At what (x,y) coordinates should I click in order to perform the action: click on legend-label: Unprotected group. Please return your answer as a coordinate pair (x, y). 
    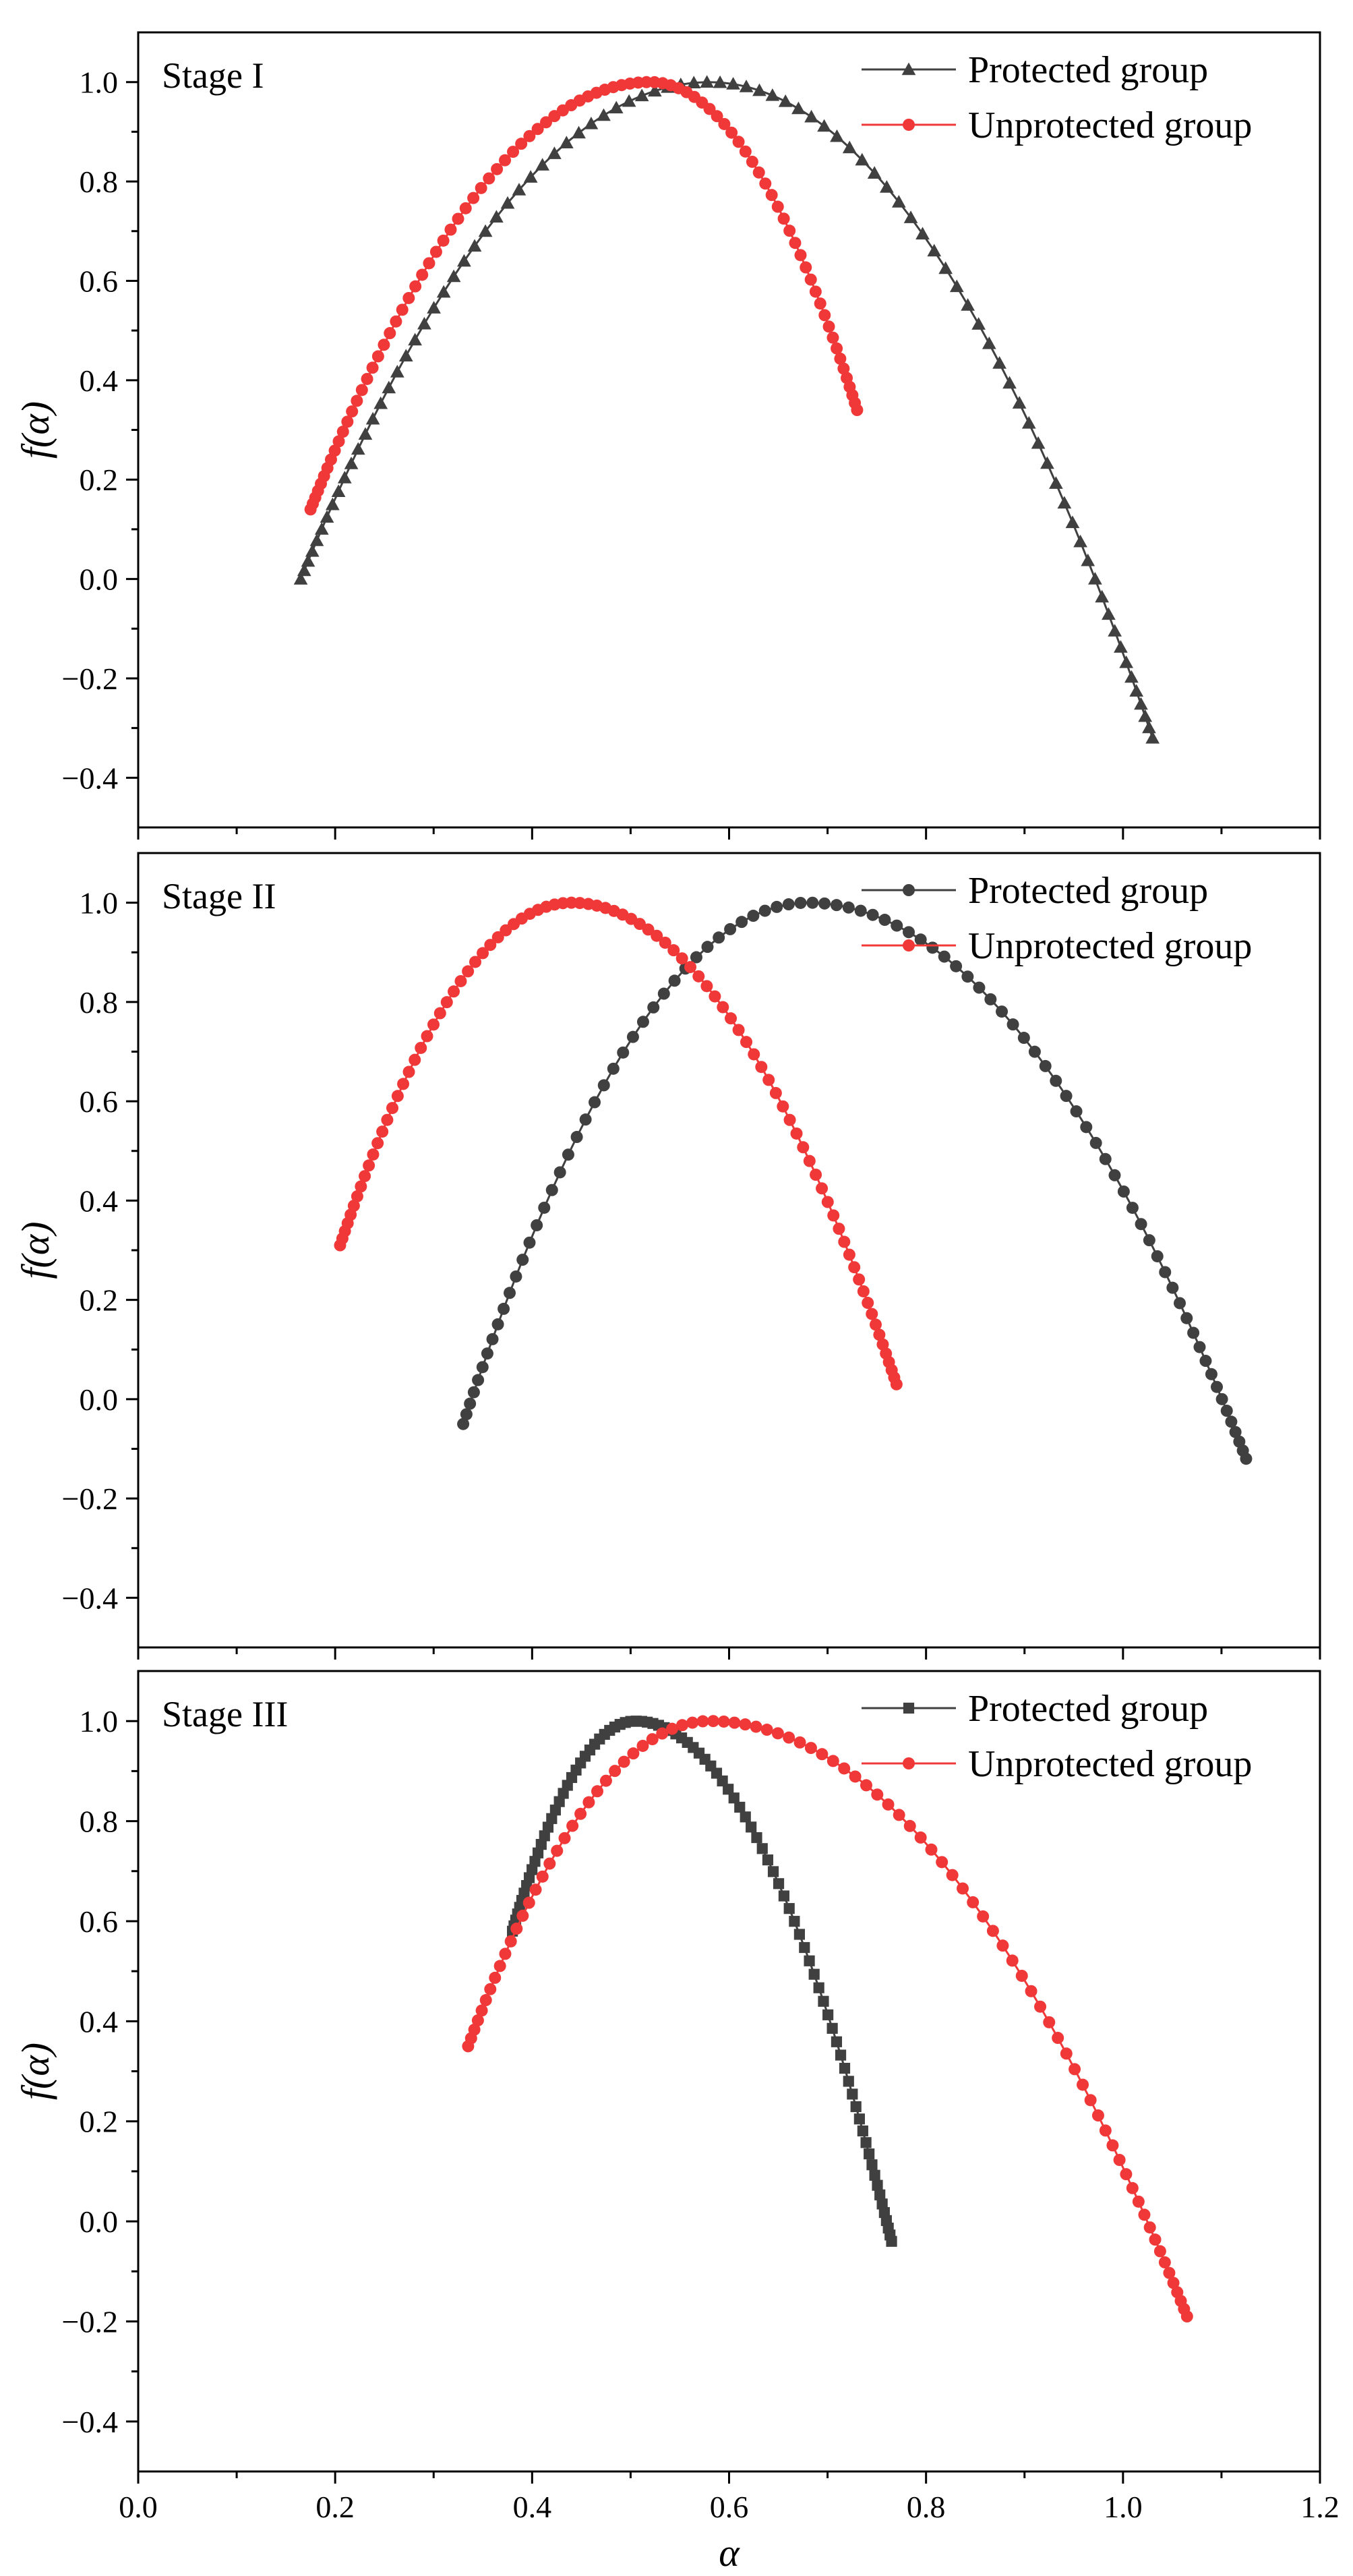
    Looking at the image, I should click on (1110, 1764).